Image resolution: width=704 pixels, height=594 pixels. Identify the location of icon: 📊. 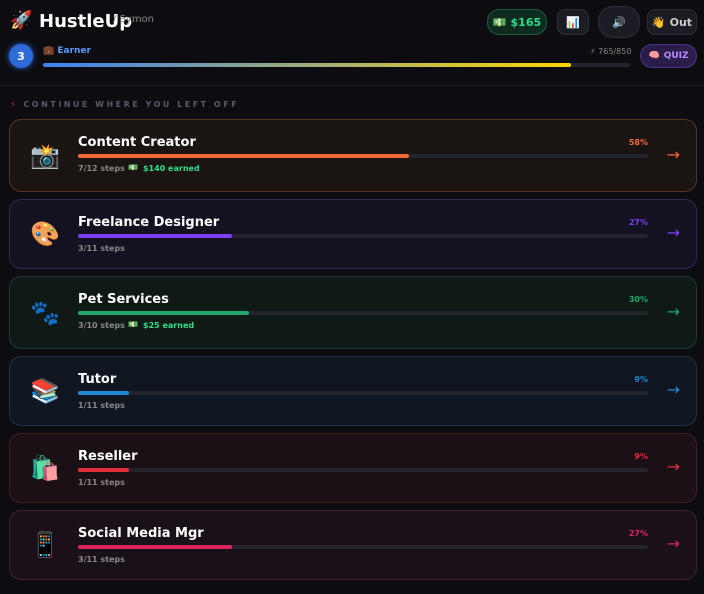
(573, 22).